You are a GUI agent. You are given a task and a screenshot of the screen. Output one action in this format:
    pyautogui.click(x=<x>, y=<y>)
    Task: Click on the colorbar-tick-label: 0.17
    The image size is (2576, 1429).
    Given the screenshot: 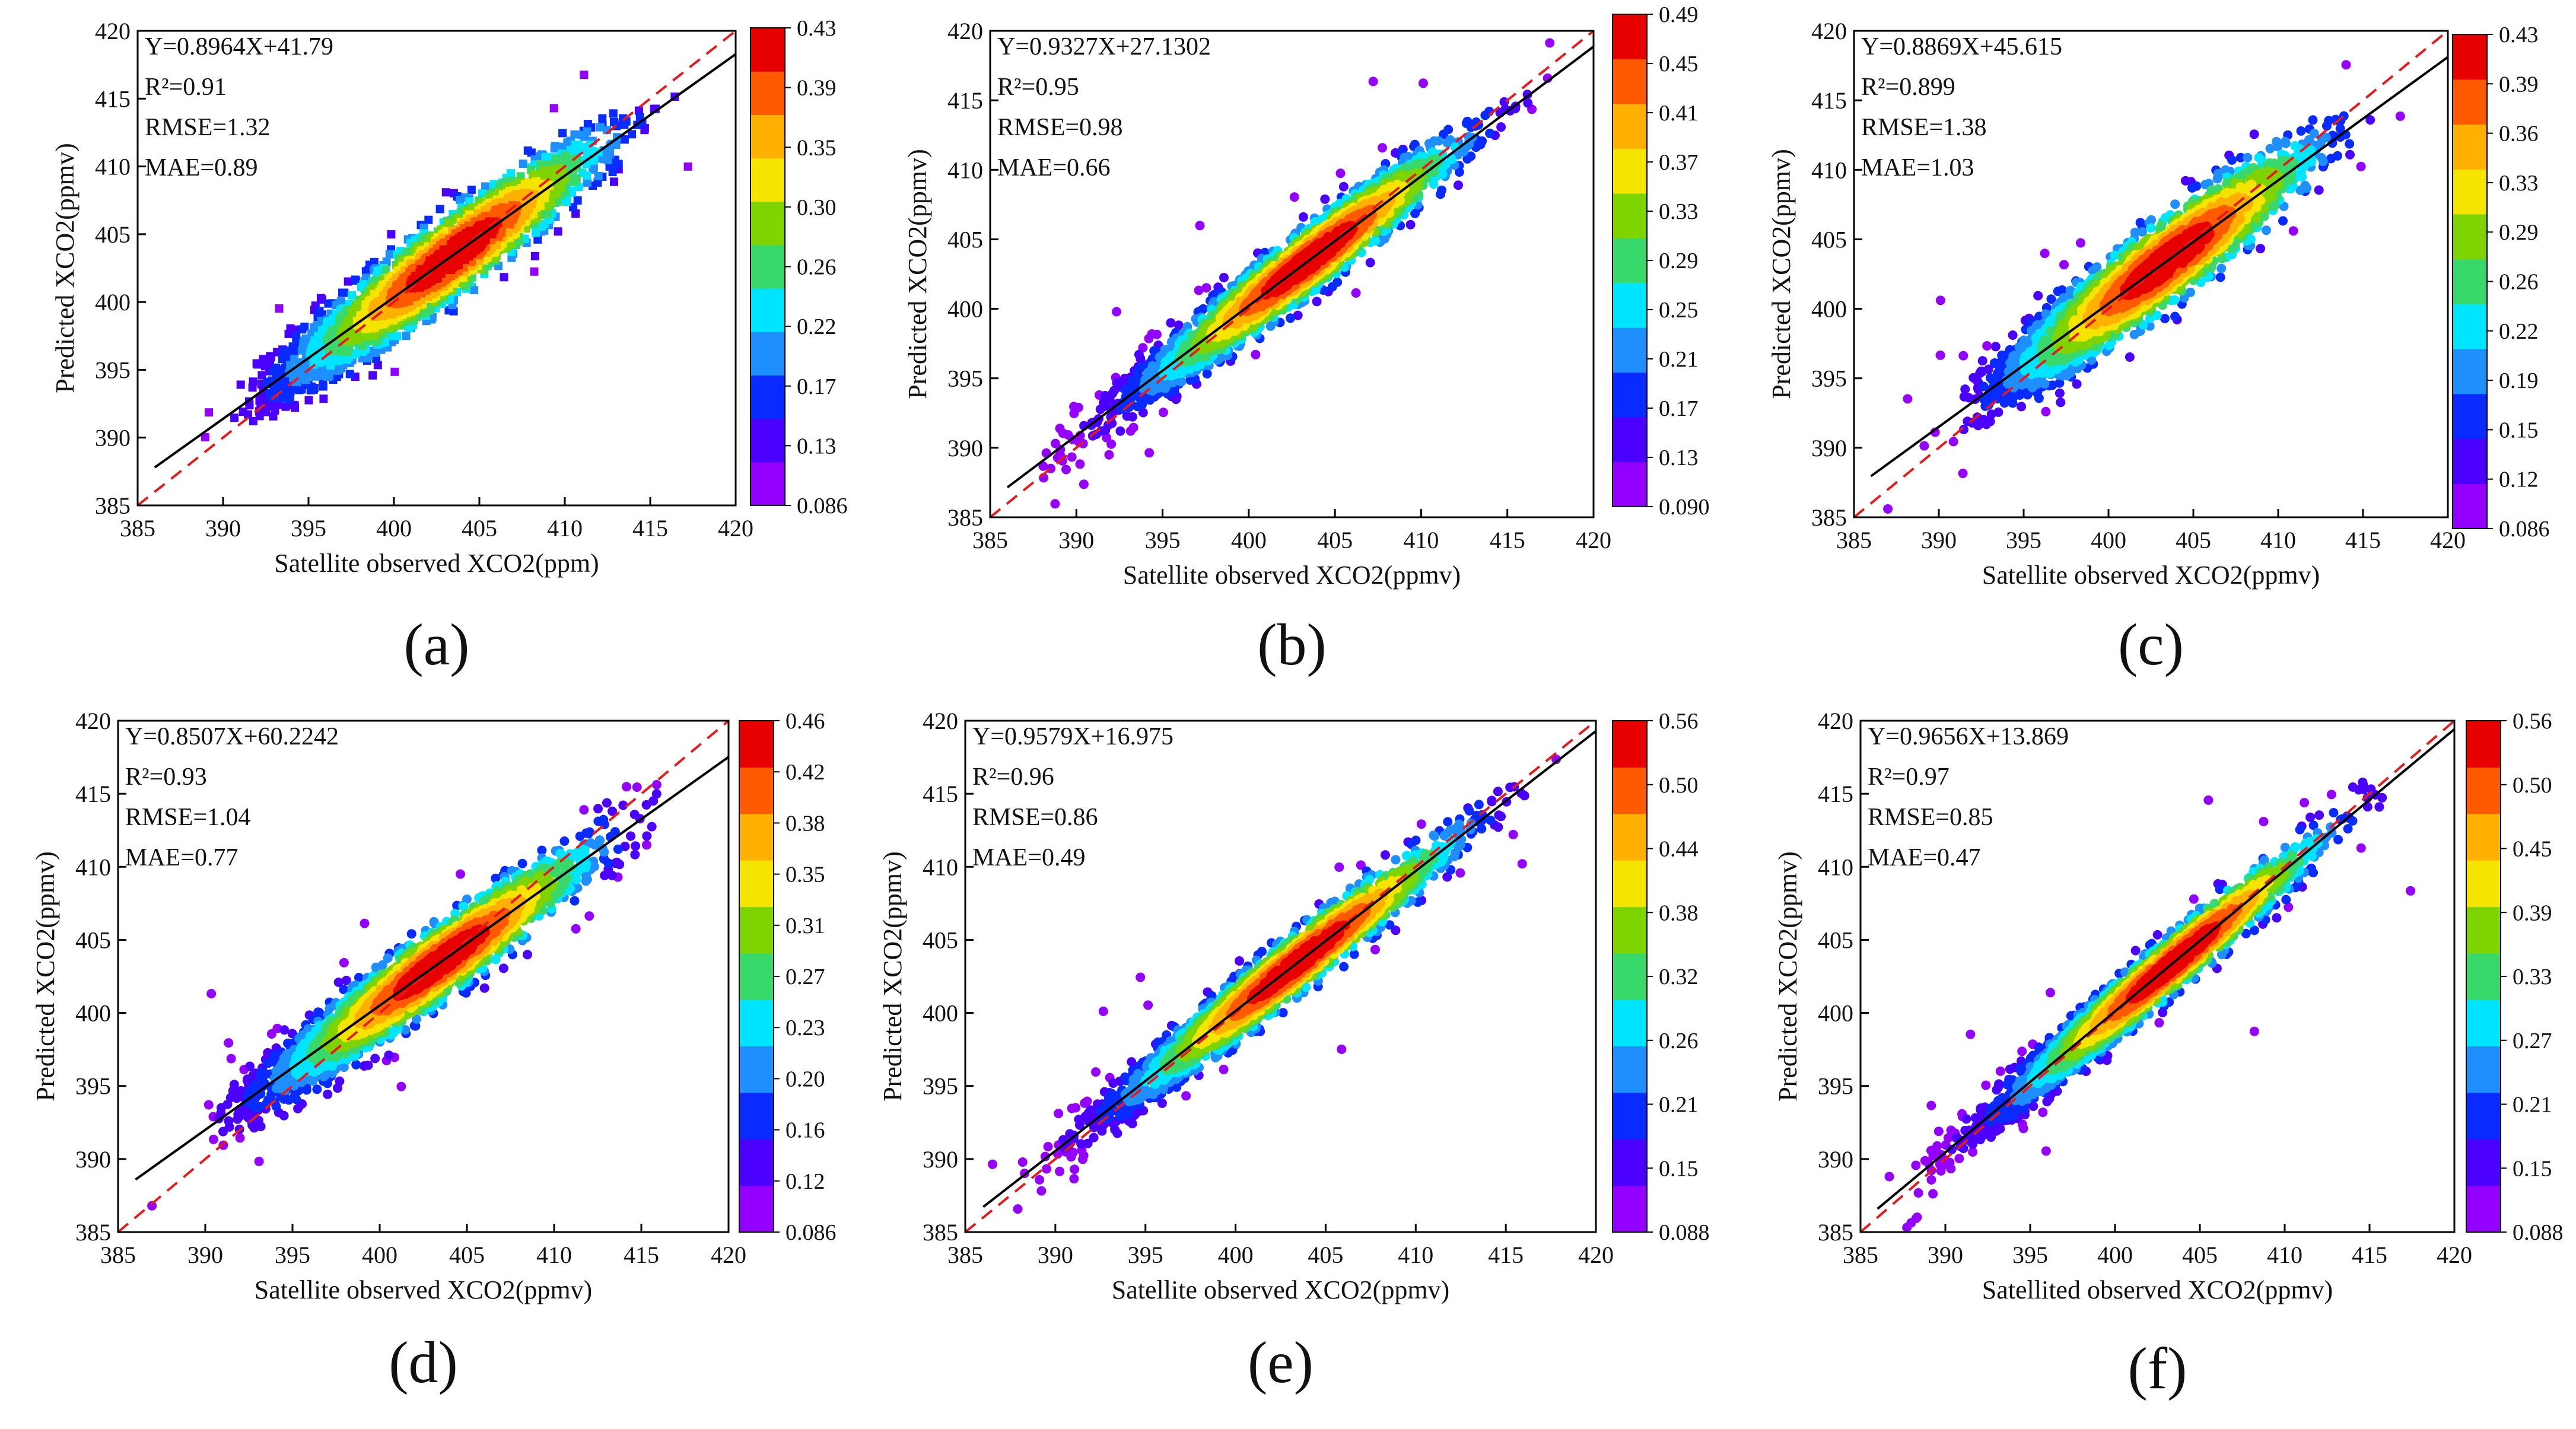 What is the action you would take?
    pyautogui.click(x=817, y=386)
    